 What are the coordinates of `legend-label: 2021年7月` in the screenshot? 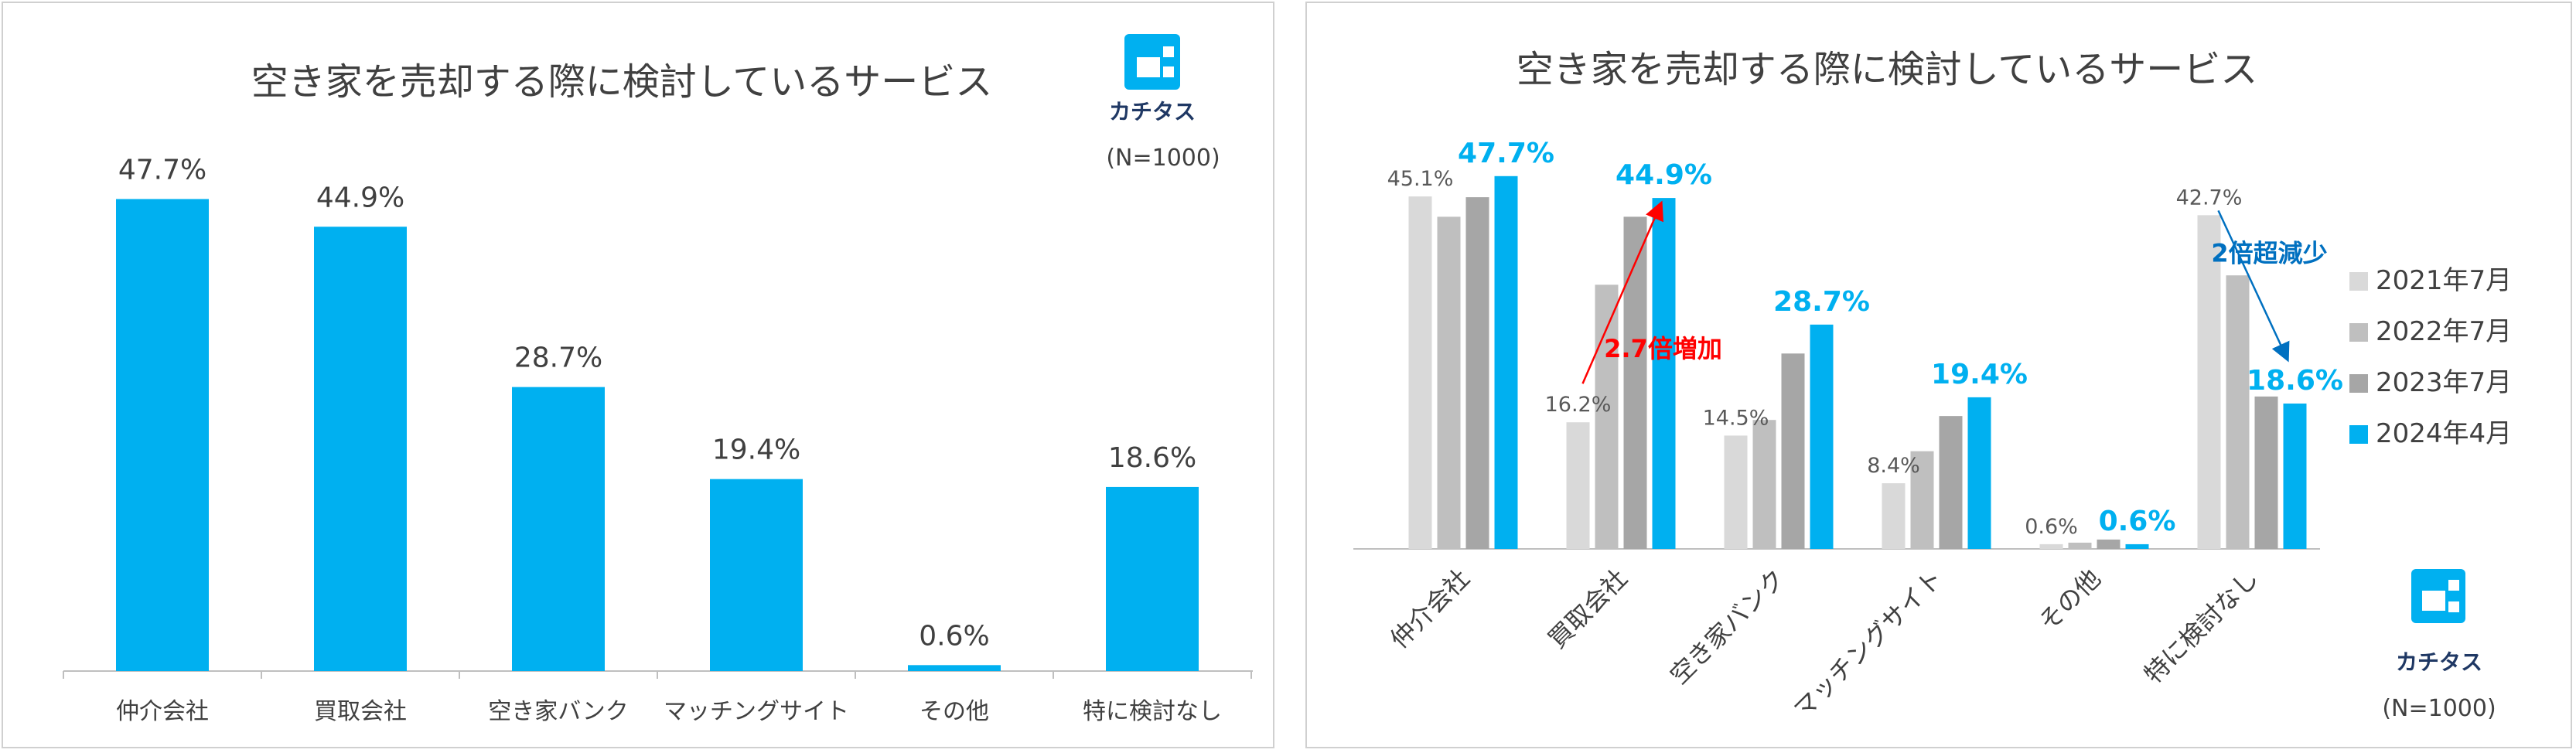 It's located at (2444, 280).